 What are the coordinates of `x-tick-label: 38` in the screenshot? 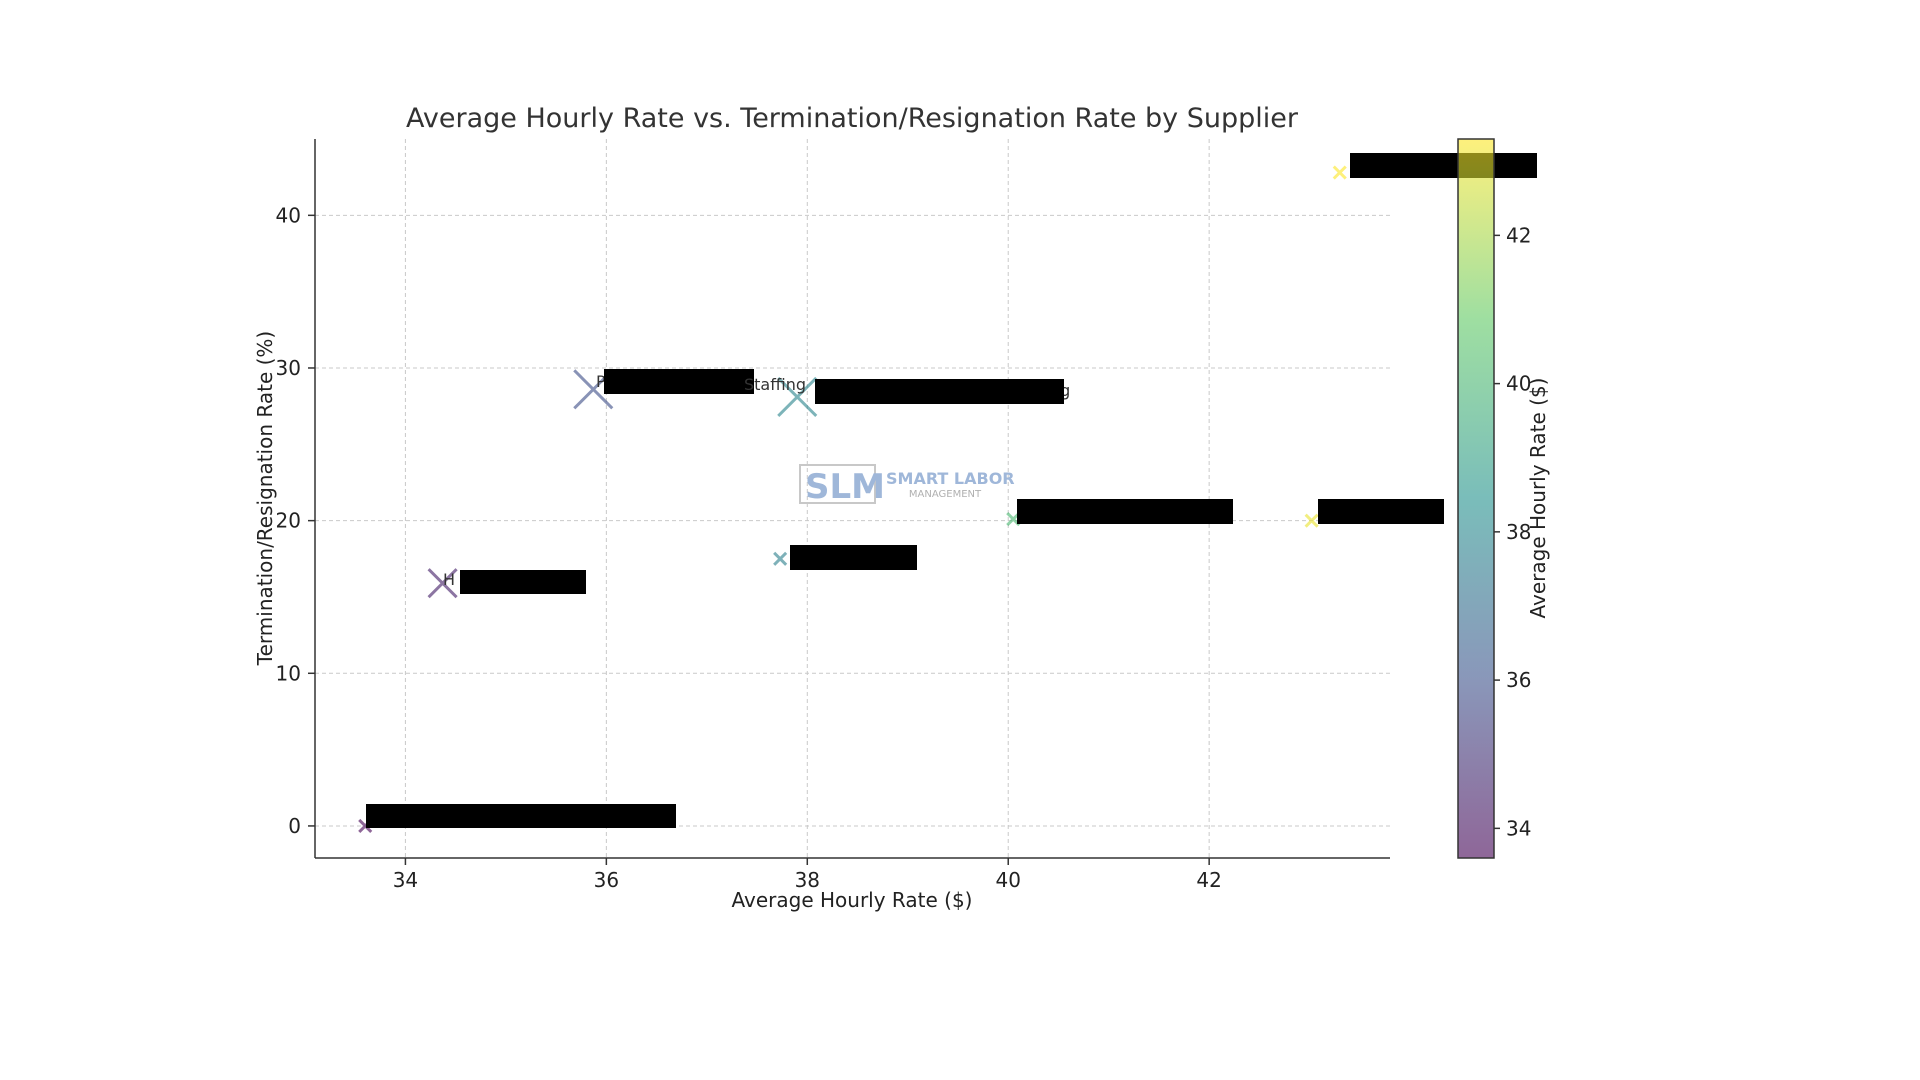 It's located at (807, 880).